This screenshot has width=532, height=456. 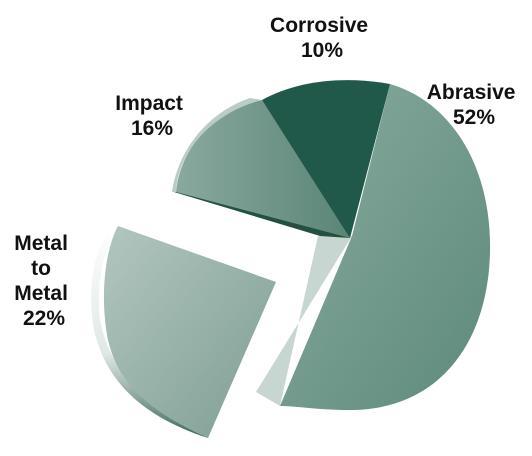 I want to click on label-corrosive-name: Corrosive, so click(x=319, y=25).